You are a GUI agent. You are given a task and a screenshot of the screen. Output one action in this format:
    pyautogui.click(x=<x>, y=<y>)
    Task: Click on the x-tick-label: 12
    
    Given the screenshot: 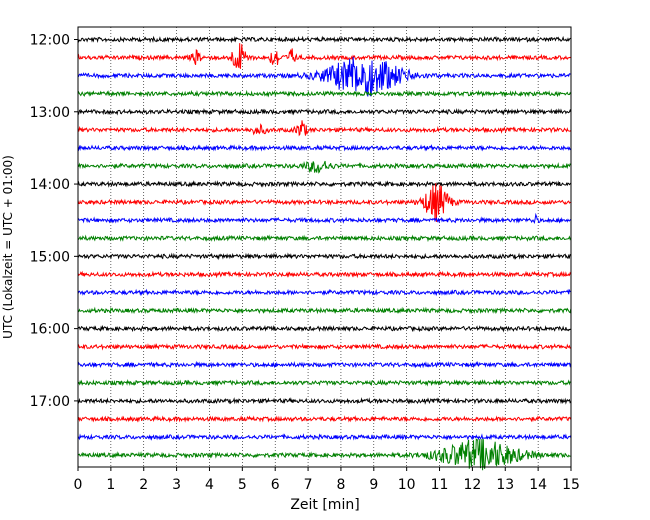 What is the action you would take?
    pyautogui.click(x=472, y=485)
    